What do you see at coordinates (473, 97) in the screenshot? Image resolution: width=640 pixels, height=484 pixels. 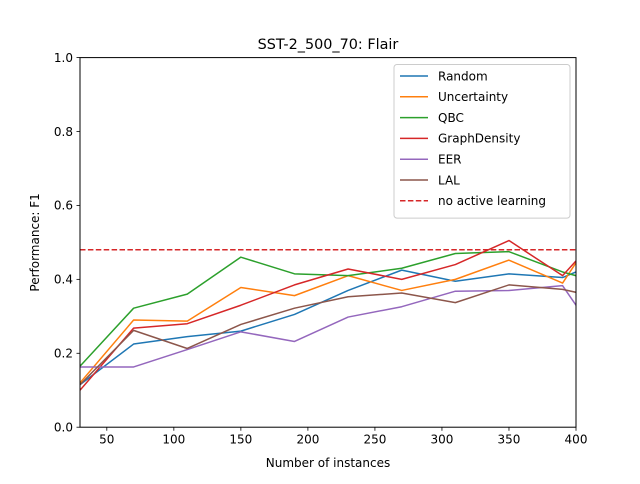 I see `legend-label-uncertainty: Uncertainty` at bounding box center [473, 97].